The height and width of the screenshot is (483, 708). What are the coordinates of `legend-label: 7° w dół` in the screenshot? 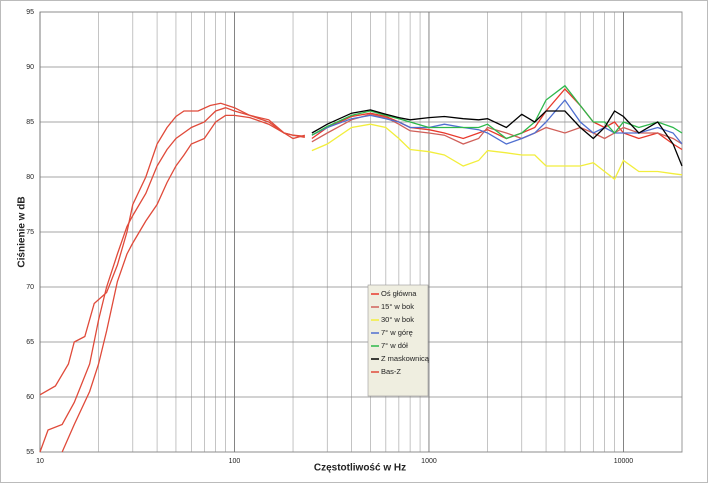 It's located at (394, 345).